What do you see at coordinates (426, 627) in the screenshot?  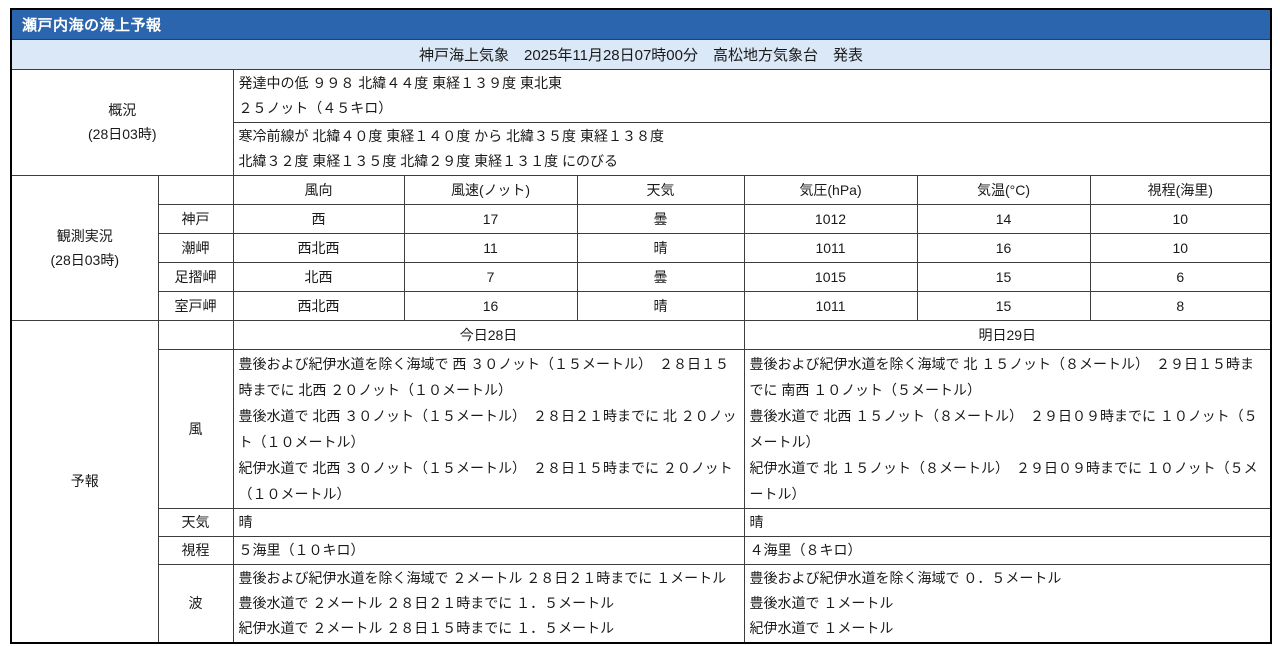 I see `forecast-text-line: 紀伊水道で ２メートル ２８日１５時までに １．５メートル` at bounding box center [426, 627].